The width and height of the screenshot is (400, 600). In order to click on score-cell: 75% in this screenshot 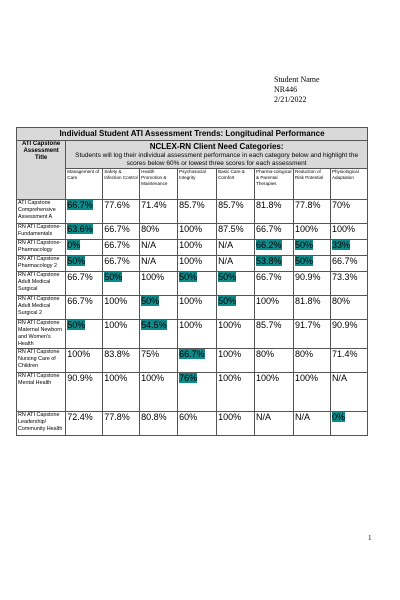, I will do `click(159, 360)`.